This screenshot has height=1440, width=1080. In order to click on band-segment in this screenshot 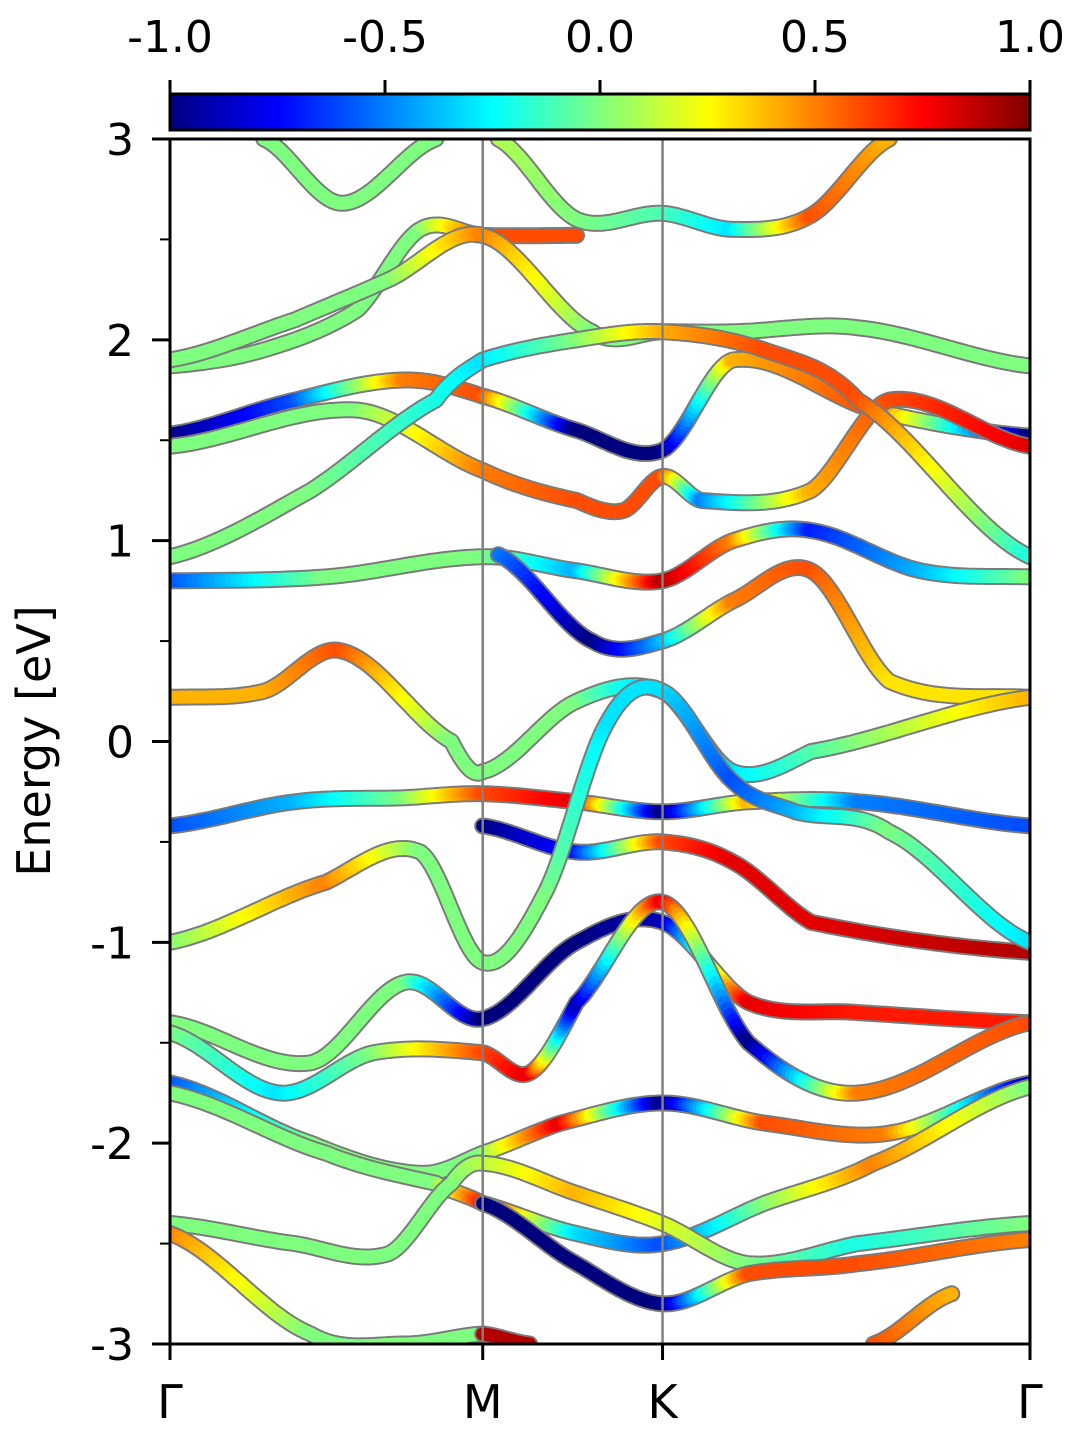, I will do `click(950, 1294)`.